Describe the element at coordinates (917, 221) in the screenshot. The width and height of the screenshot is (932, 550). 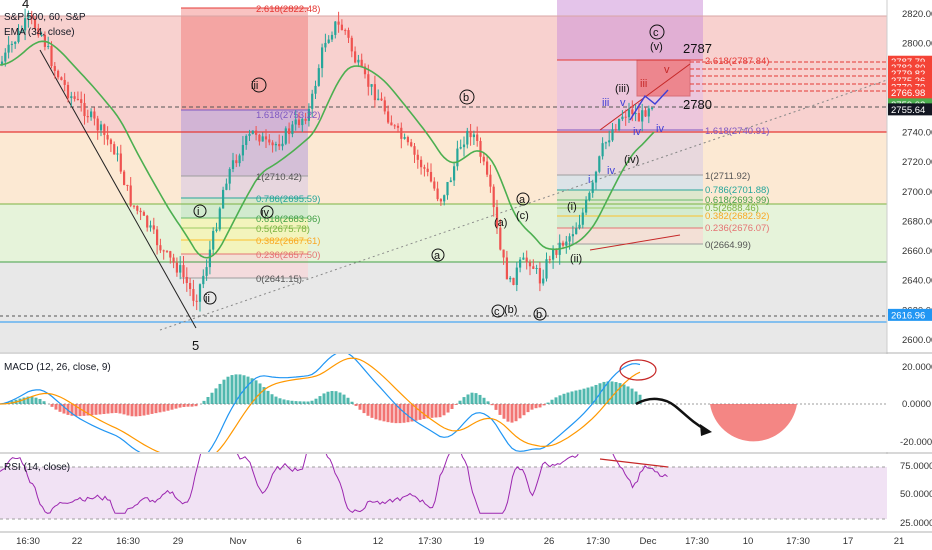
I see `price-tick: 2680.00` at that location.